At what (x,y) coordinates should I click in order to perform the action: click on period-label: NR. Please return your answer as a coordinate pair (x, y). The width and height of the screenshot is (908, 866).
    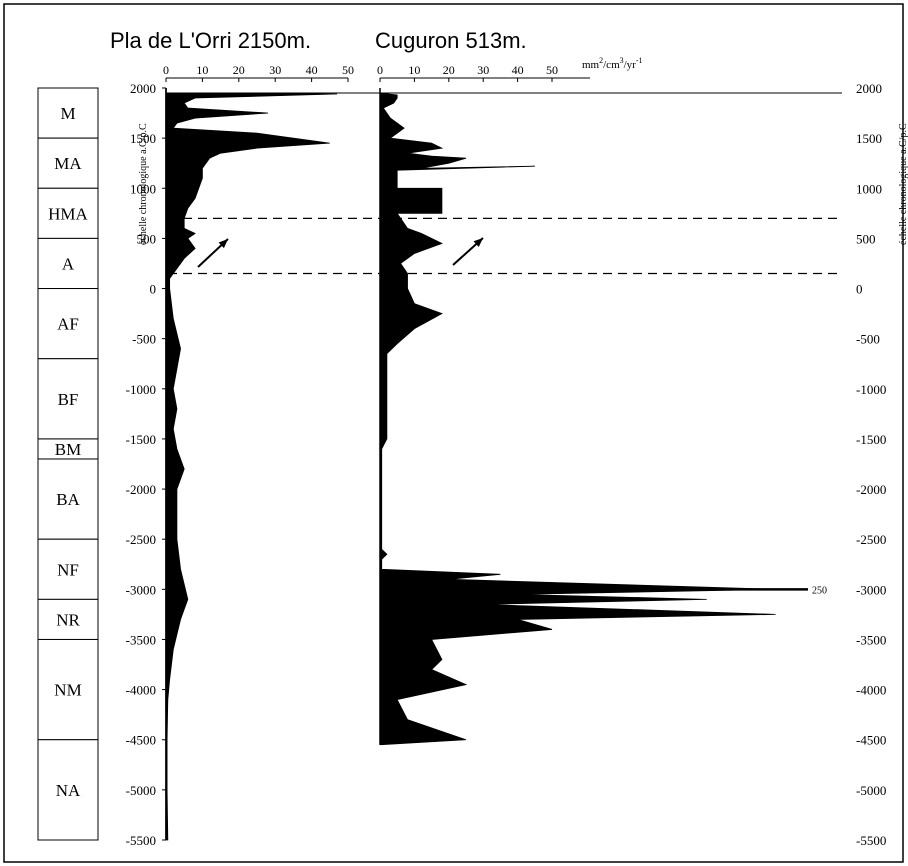
    Looking at the image, I should click on (68, 619).